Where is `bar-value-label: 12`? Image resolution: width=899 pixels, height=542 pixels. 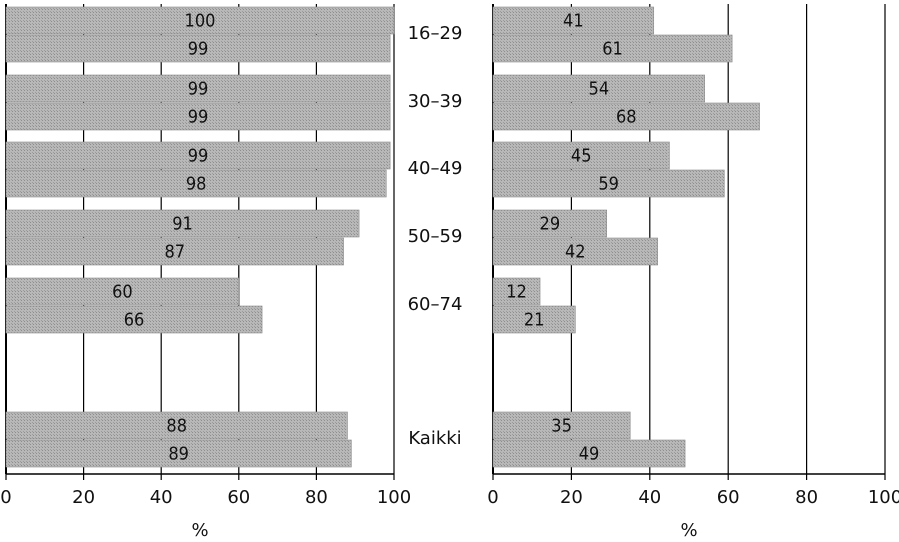
bar-value-label: 12 is located at coordinates (516, 292).